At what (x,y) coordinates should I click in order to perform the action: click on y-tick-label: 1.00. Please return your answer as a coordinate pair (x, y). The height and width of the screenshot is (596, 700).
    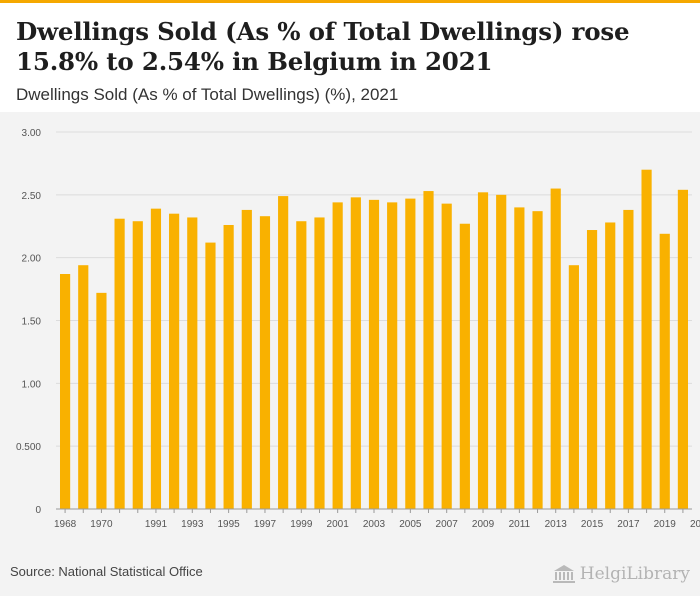
    Looking at the image, I should click on (32, 384).